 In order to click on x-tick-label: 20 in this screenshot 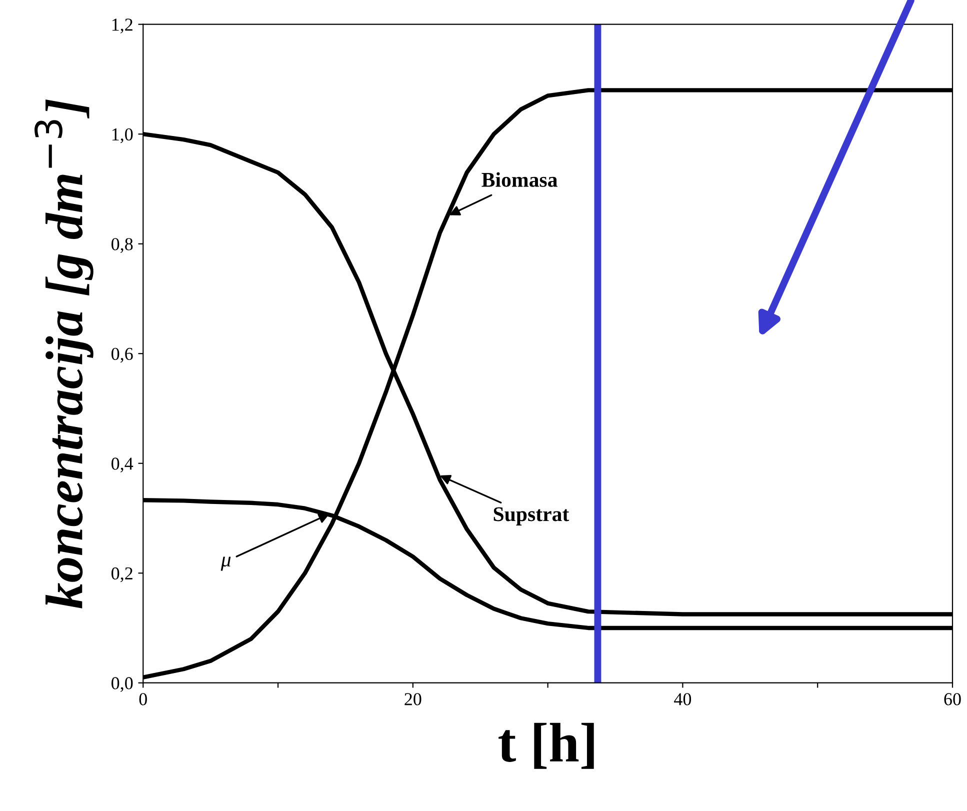, I will do `click(413, 699)`.